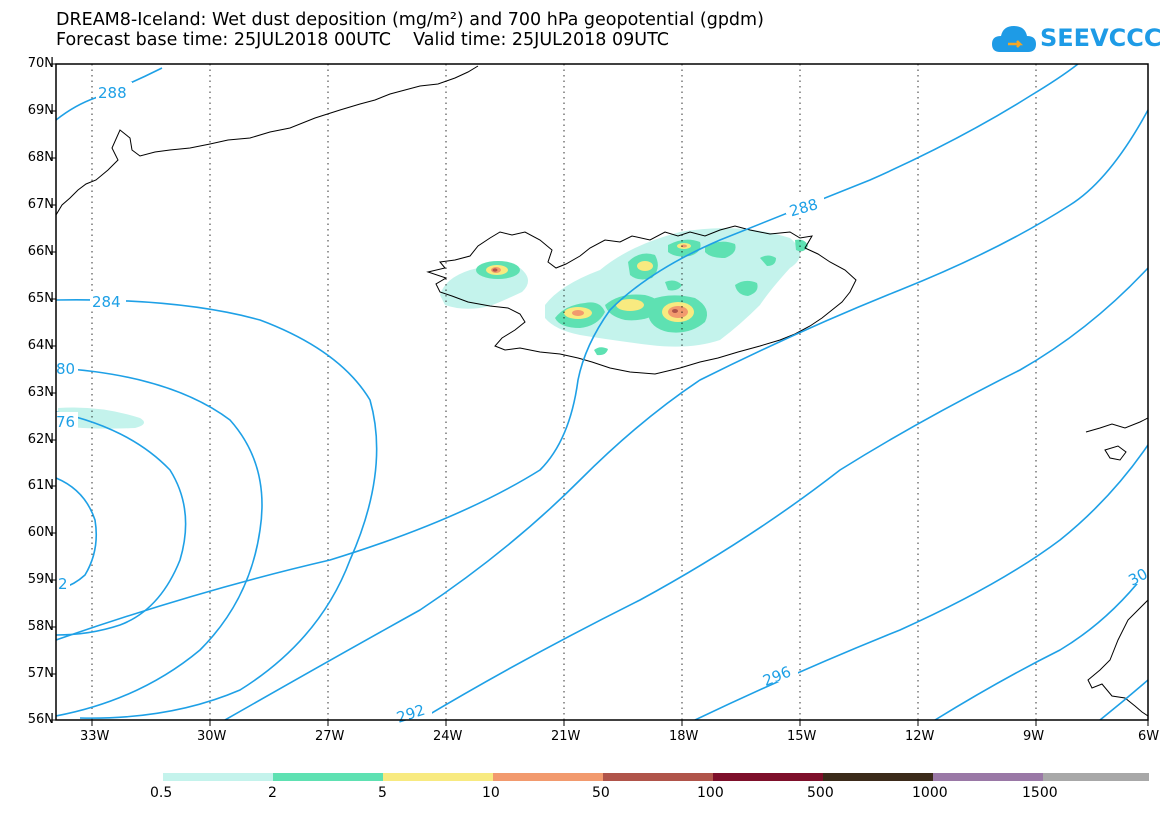 The width and height of the screenshot is (1175, 815). What do you see at coordinates (1034, 736) in the screenshot?
I see `lon-label: 9W` at bounding box center [1034, 736].